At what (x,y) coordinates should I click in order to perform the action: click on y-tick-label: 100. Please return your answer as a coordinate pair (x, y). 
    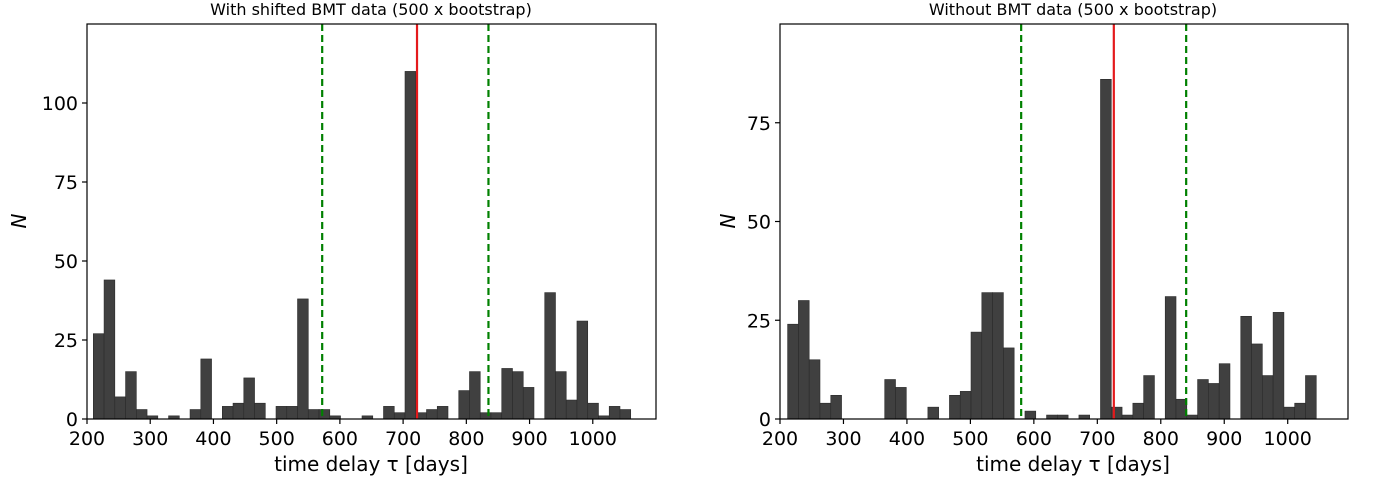
    Looking at the image, I should click on (60, 104).